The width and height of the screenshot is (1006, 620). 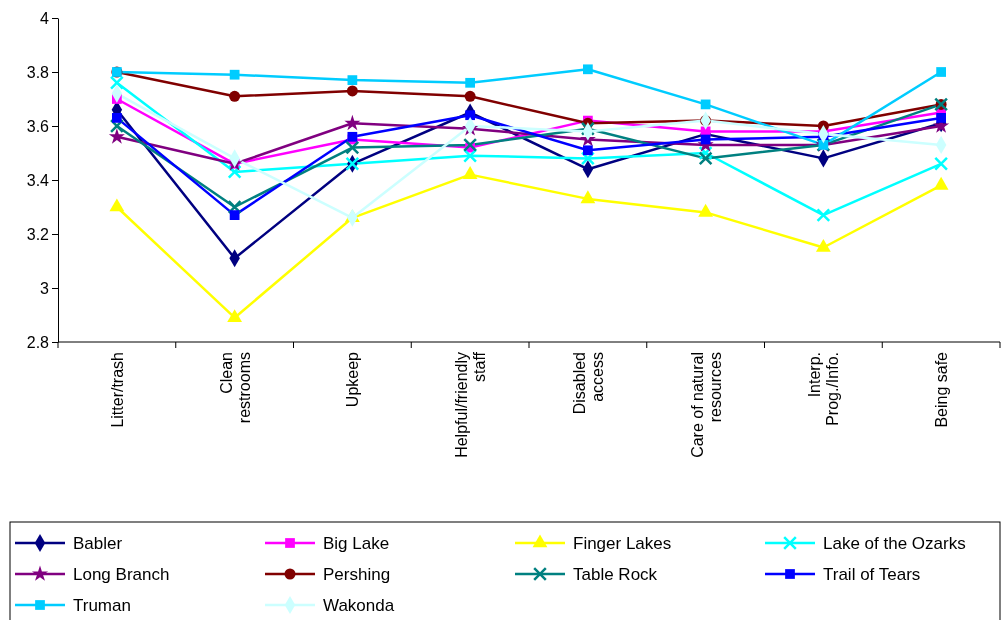 I want to click on y-tick-label: 3.4, so click(x=38, y=180).